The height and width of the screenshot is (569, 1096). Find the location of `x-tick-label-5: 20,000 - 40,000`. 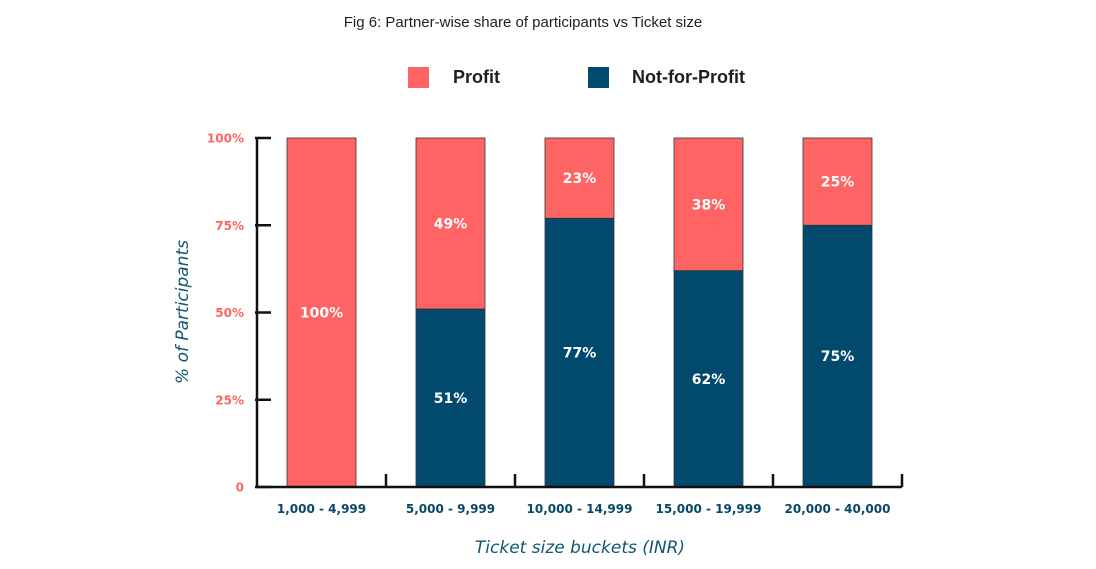

x-tick-label-5: 20,000 - 40,000 is located at coordinates (838, 509).